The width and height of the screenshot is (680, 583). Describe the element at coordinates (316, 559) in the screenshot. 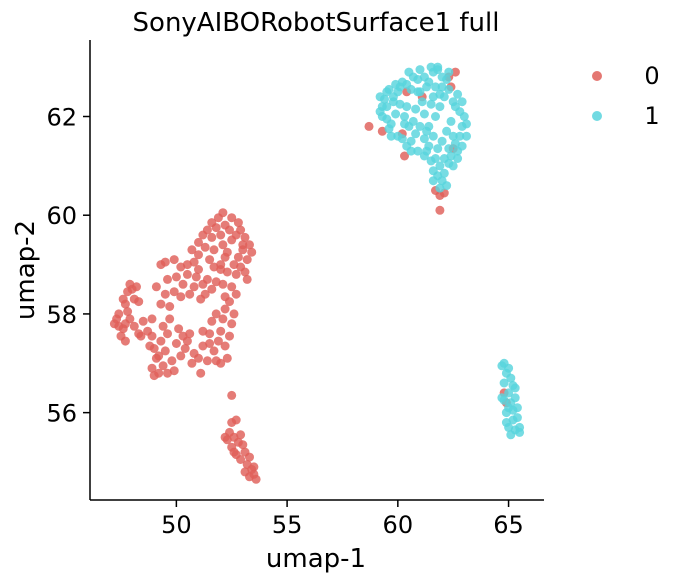

I see `x-axis-label: umap-1` at that location.